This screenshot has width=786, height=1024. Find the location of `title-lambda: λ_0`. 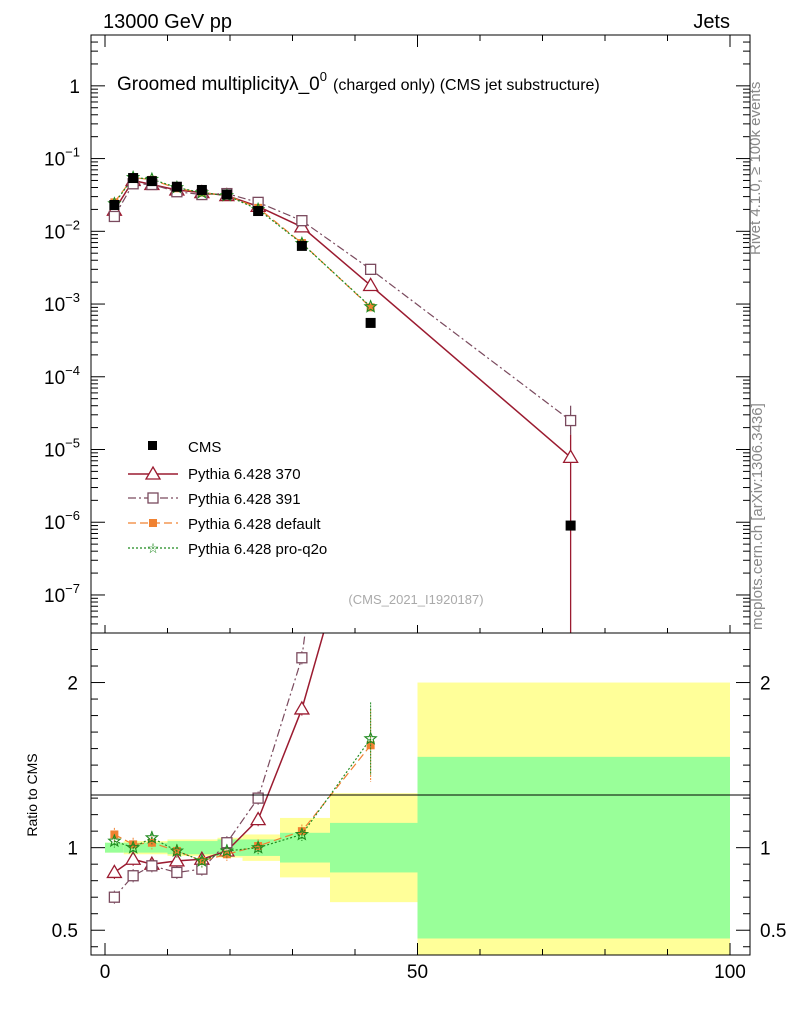

title-lambda: λ_0 is located at coordinates (304, 84).